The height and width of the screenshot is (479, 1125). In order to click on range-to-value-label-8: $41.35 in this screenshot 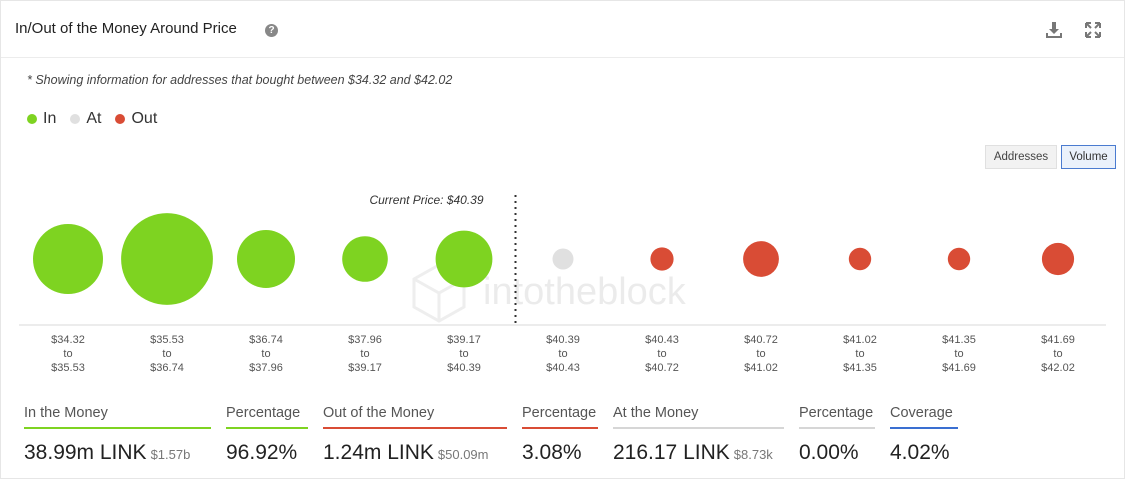, I will do `click(860, 368)`.